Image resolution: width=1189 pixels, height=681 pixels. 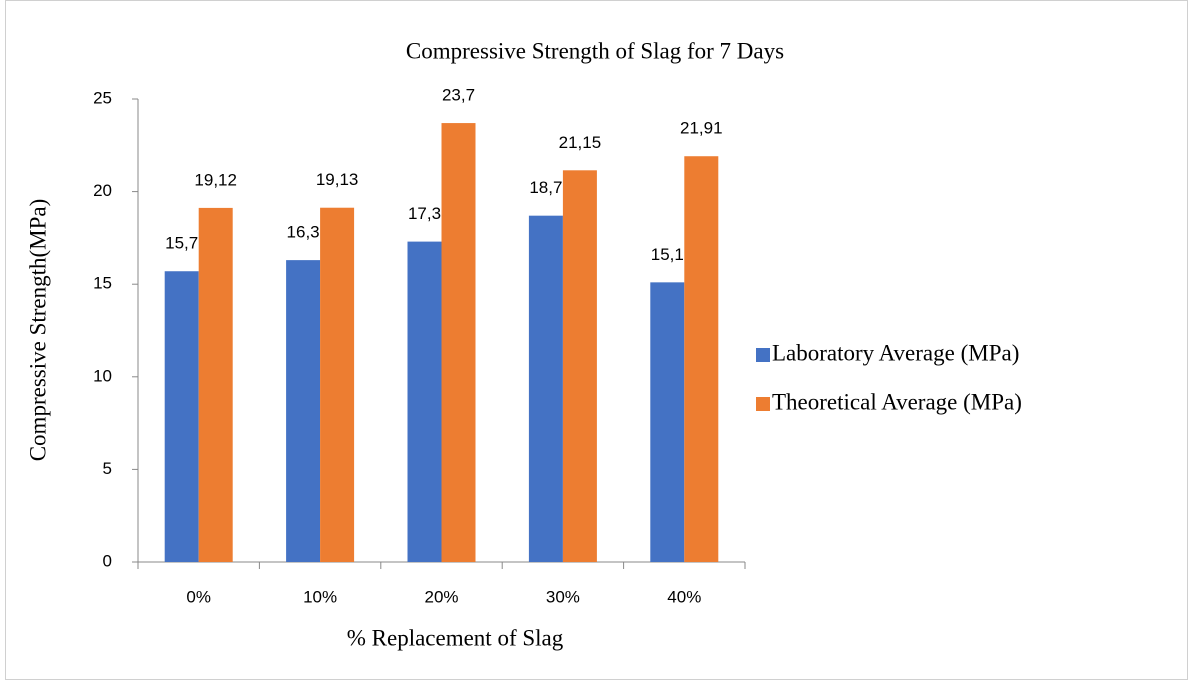 What do you see at coordinates (897, 401) in the screenshot?
I see `legend-label: Theoretical Average (MPa)` at bounding box center [897, 401].